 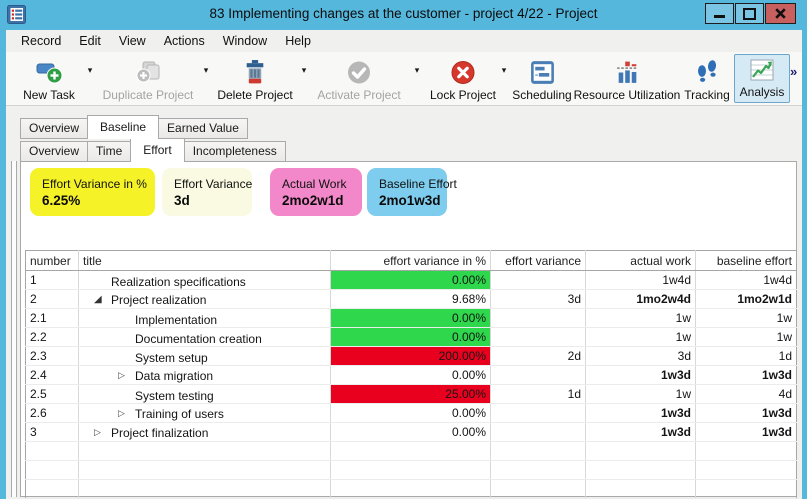 I want to click on table-row: 2.3 System setup 200.00% 2d 3d 1d, so click(x=411, y=356).